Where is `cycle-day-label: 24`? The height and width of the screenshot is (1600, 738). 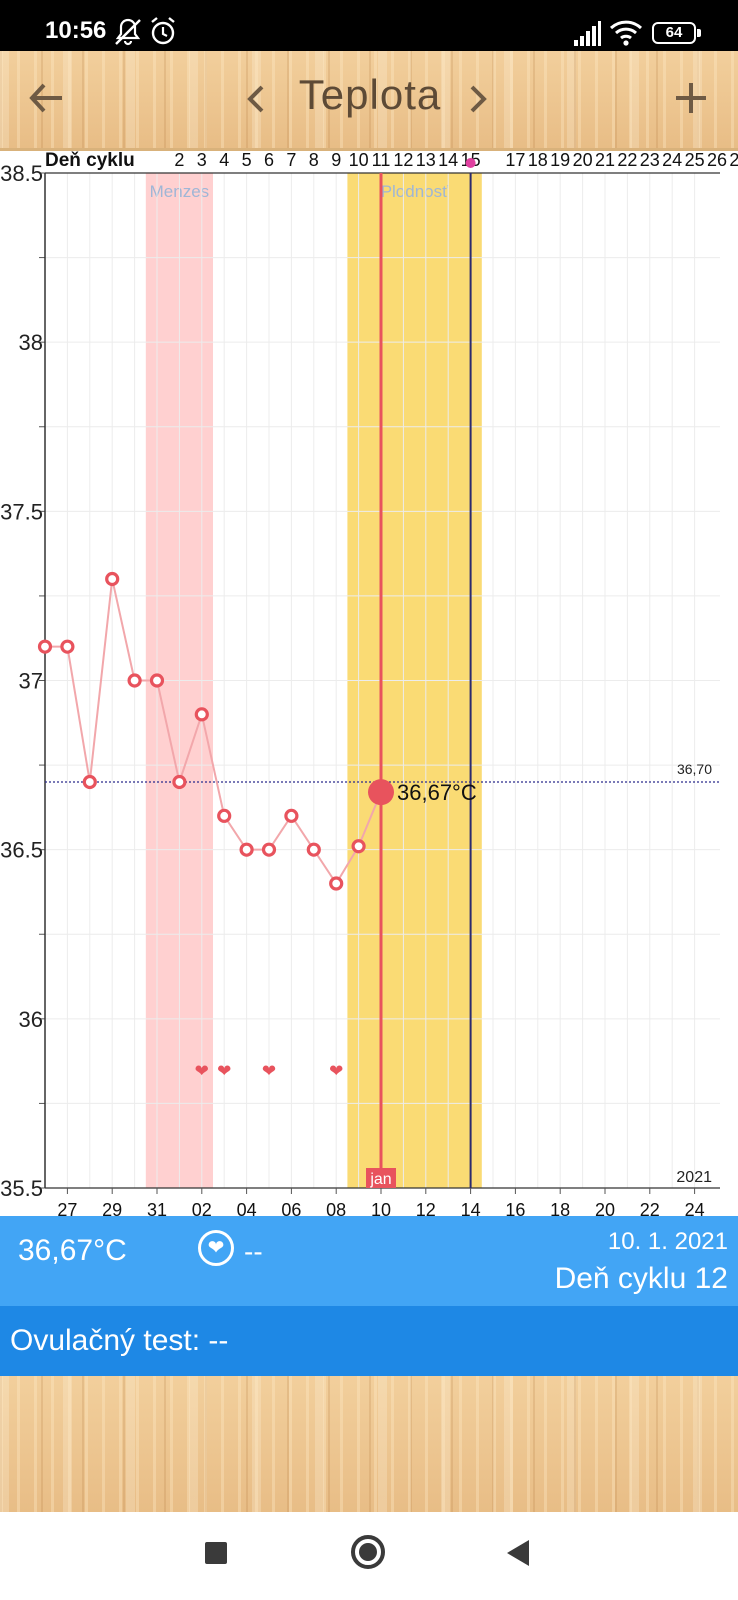
cycle-day-label: 24 is located at coordinates (672, 160).